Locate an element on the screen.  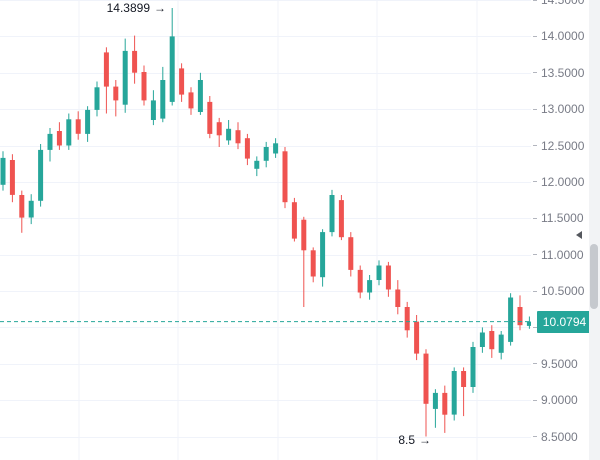
y-tick-text: 11.5000 is located at coordinates (562, 218).